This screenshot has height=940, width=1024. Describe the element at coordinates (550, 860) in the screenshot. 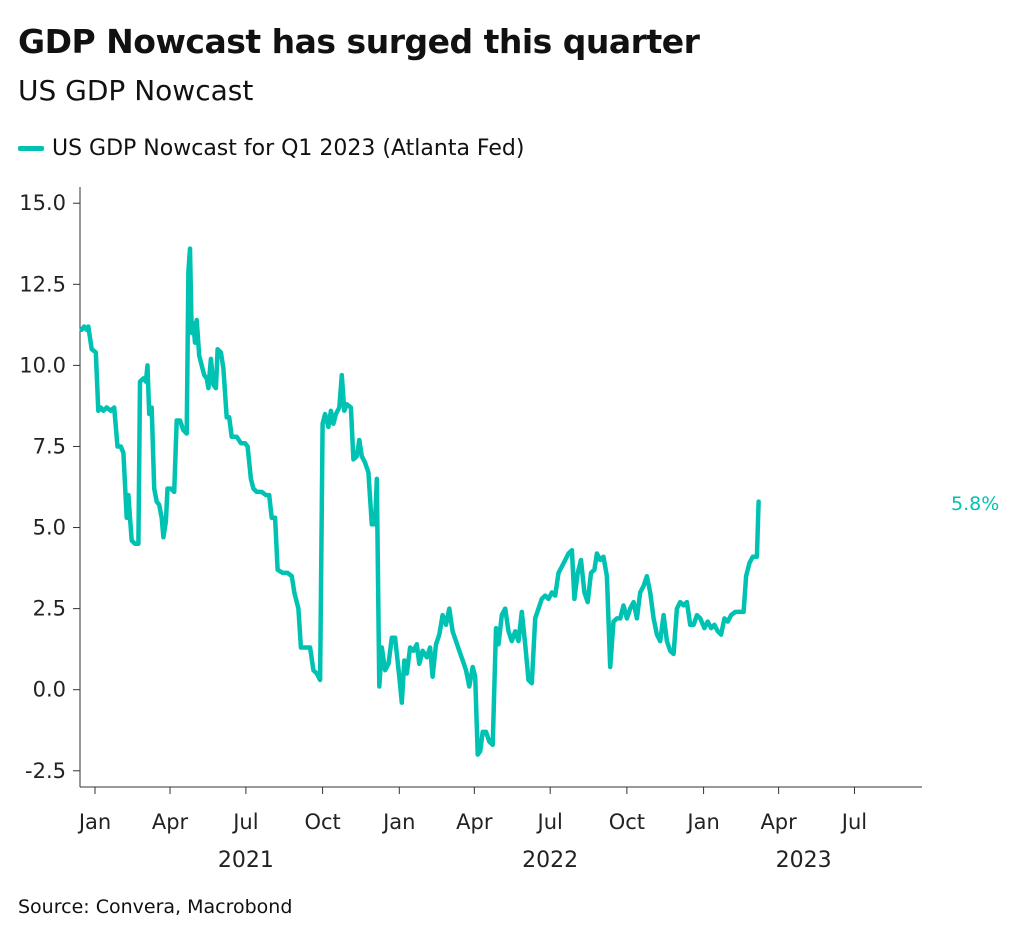

I see `year-label: 2022` at that location.